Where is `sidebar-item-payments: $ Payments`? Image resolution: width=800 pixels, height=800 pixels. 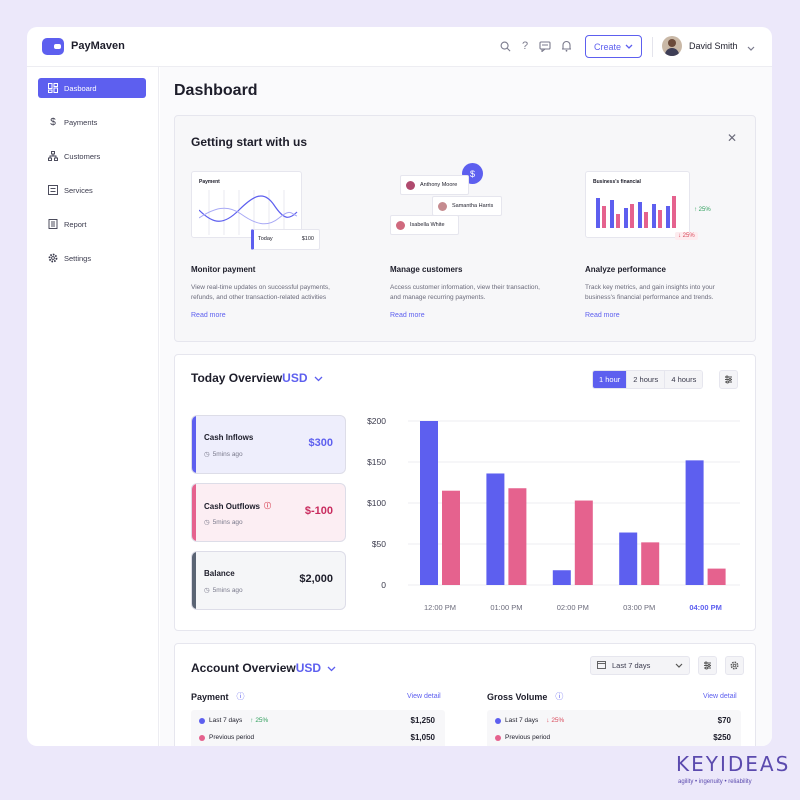 sidebar-item-payments: $ Payments is located at coordinates (92, 122).